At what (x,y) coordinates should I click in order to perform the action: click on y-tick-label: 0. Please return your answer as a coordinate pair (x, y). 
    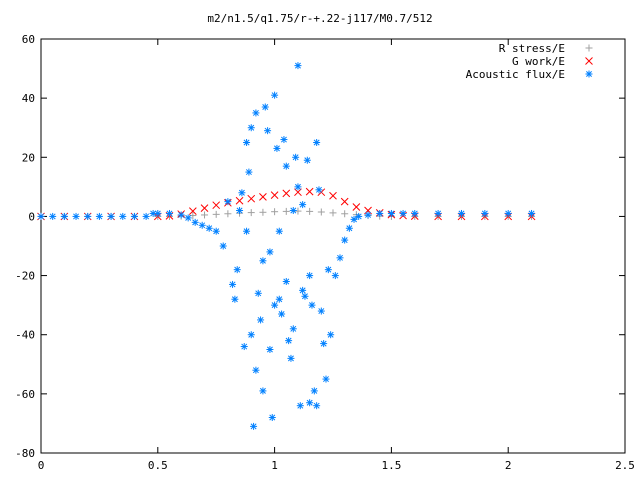
    Looking at the image, I should click on (31, 216).